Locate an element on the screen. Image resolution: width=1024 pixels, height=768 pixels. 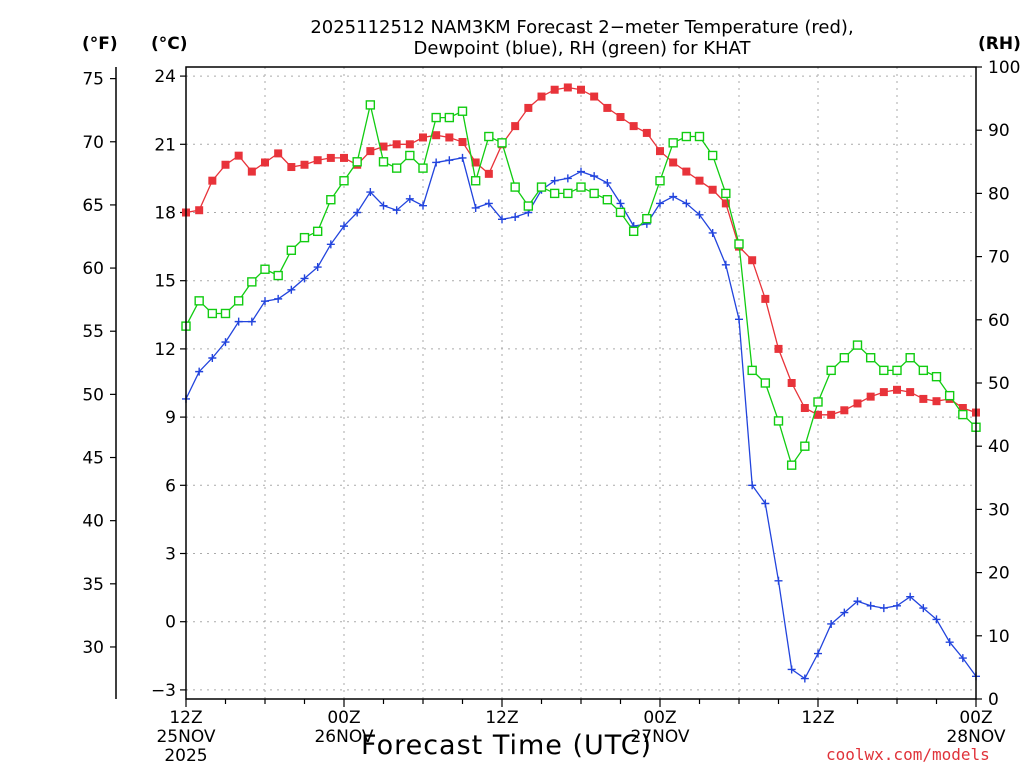
rh-tick-label: 20 is located at coordinates (999, 574).